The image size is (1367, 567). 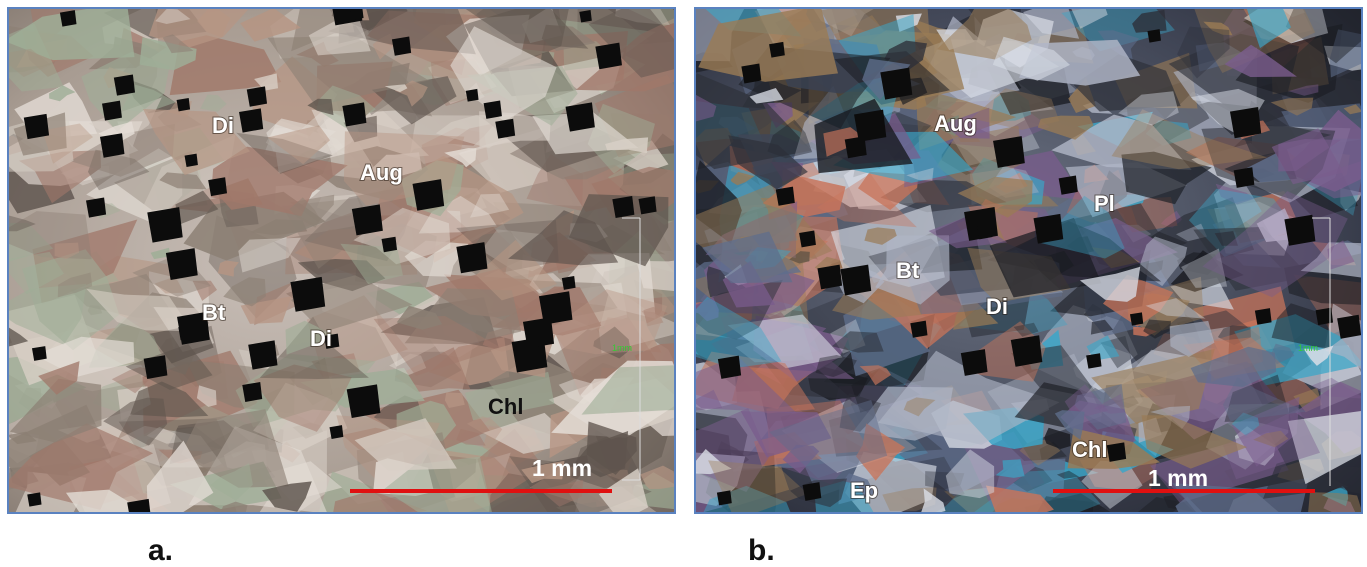 I want to click on scale-bar, so click(x=1184, y=491).